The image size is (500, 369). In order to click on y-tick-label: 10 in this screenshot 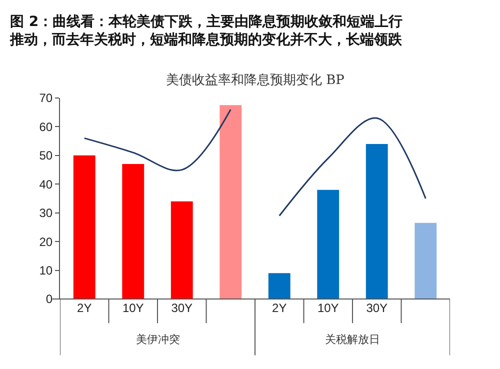, I will do `click(46, 270)`.